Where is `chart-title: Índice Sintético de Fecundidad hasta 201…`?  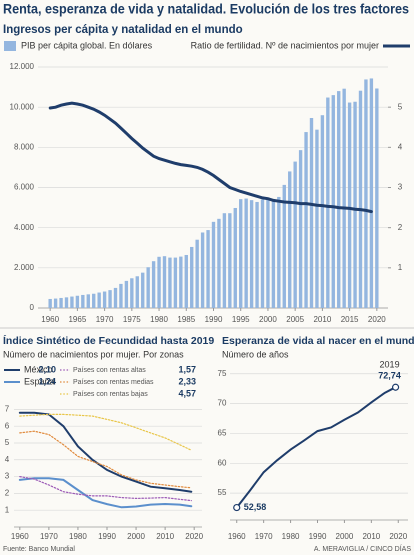
chart-title: Índice Sintético de Fecundidad hasta 201… is located at coordinates (108, 340).